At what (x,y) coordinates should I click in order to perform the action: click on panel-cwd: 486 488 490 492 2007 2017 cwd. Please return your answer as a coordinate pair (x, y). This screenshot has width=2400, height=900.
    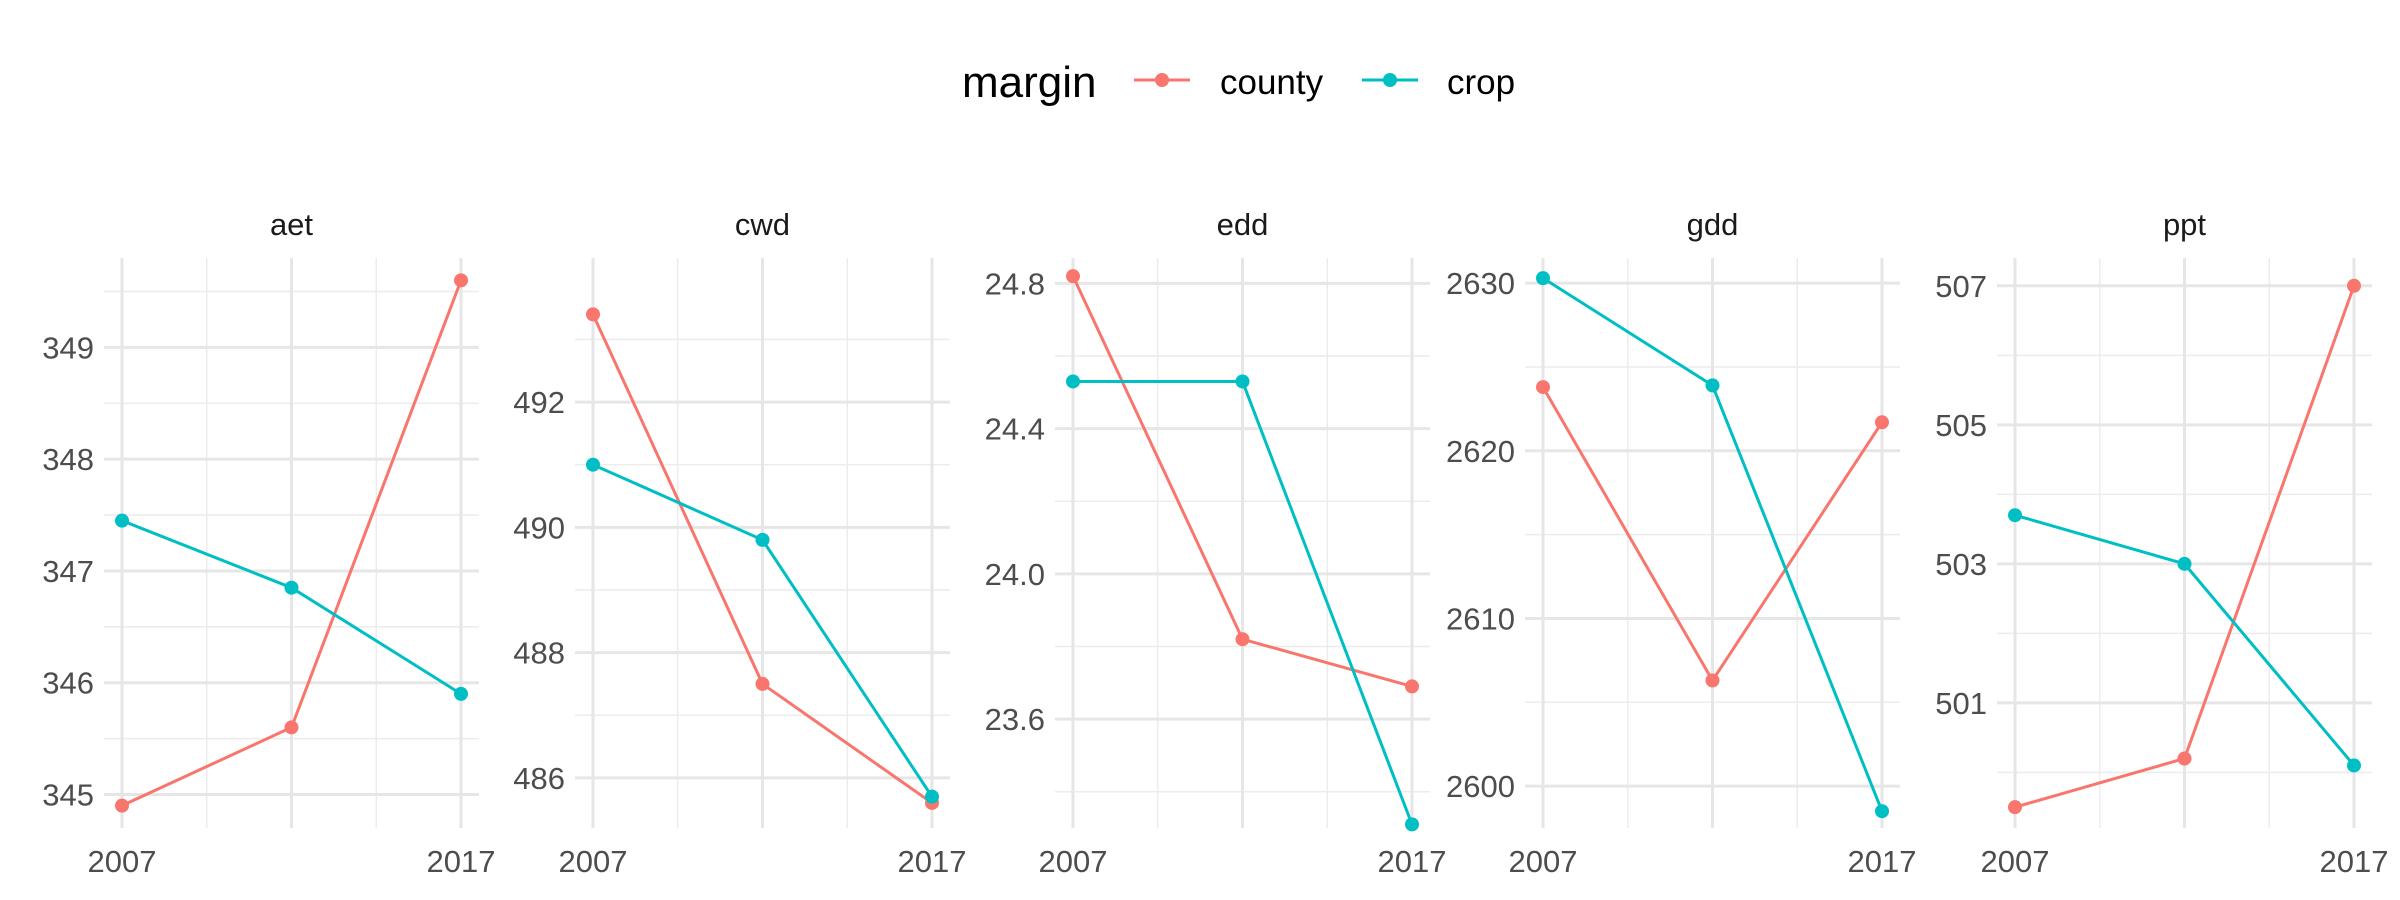
    Looking at the image, I should click on (739, 543).